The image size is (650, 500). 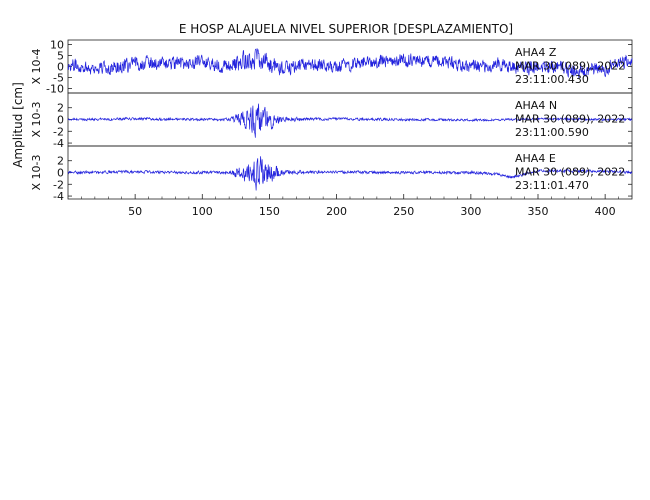 What do you see at coordinates (269, 211) in the screenshot?
I see `x-tick-label: 150` at bounding box center [269, 211].